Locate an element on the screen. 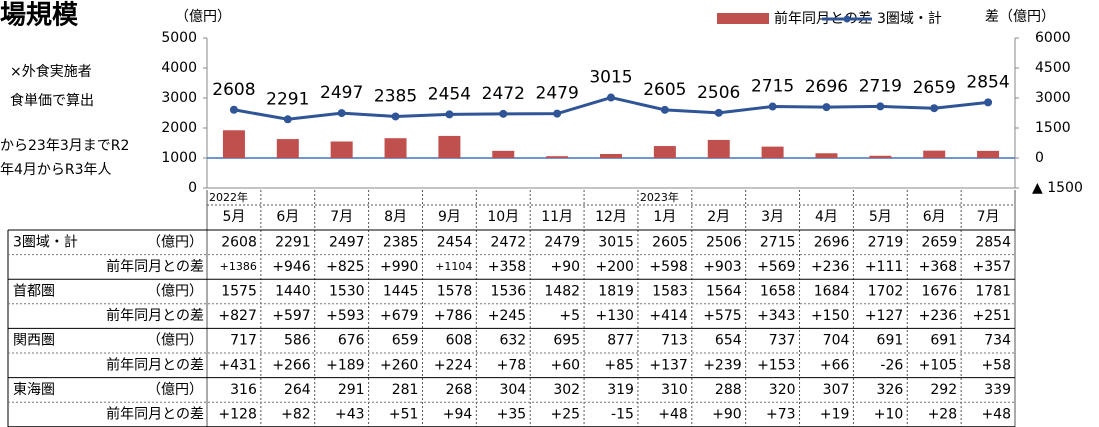 The height and width of the screenshot is (427, 1099). data-label: 2608 is located at coordinates (233, 90).